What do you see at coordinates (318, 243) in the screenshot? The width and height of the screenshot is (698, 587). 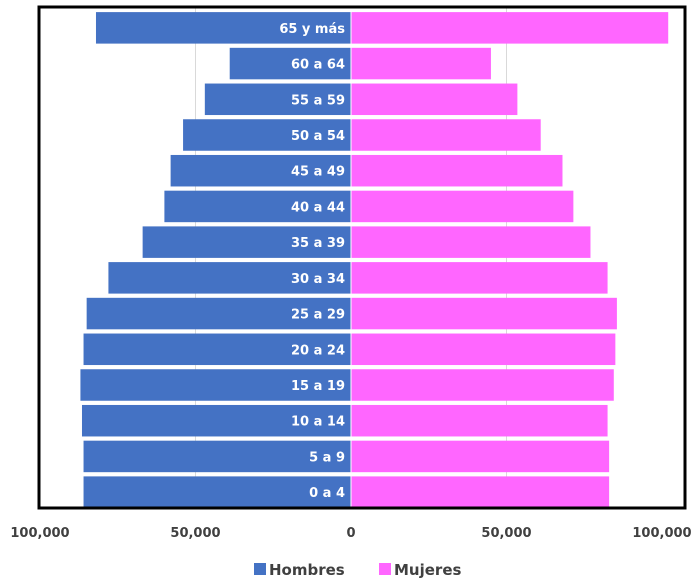 I see `category-label-35-a-39: 35 a 39` at bounding box center [318, 243].